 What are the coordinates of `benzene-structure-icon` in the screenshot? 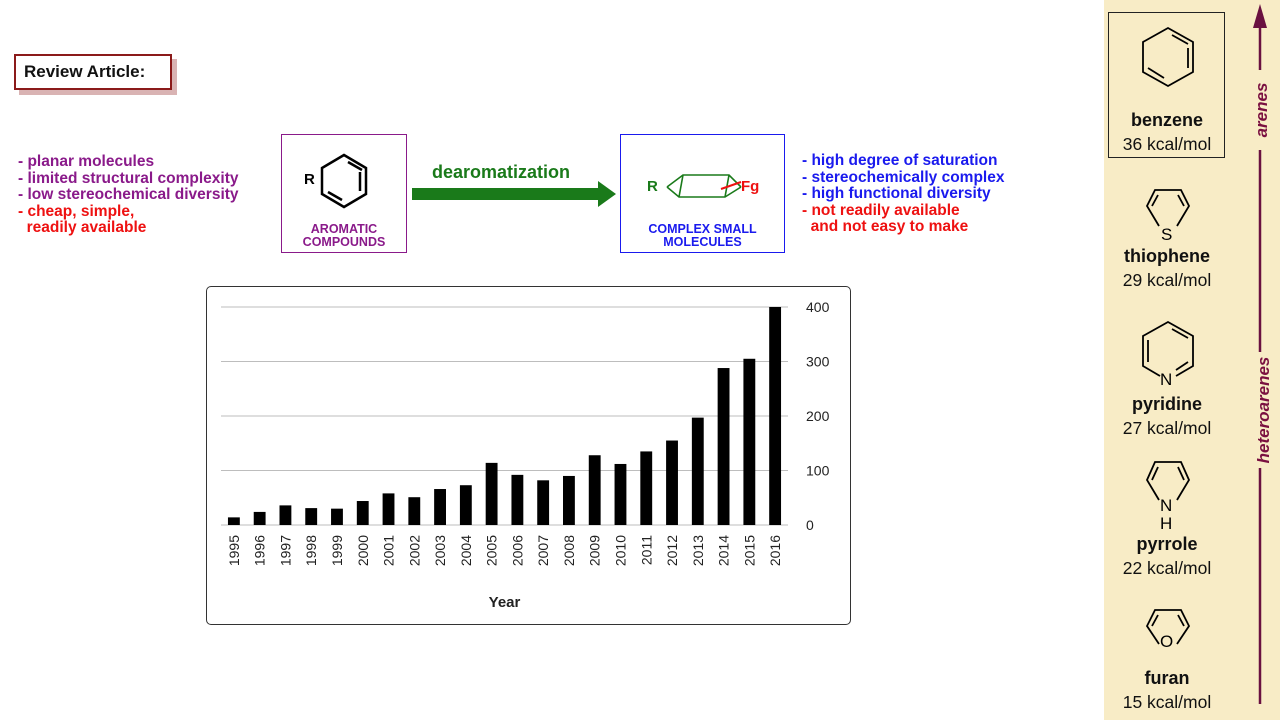 It's located at (1168, 57).